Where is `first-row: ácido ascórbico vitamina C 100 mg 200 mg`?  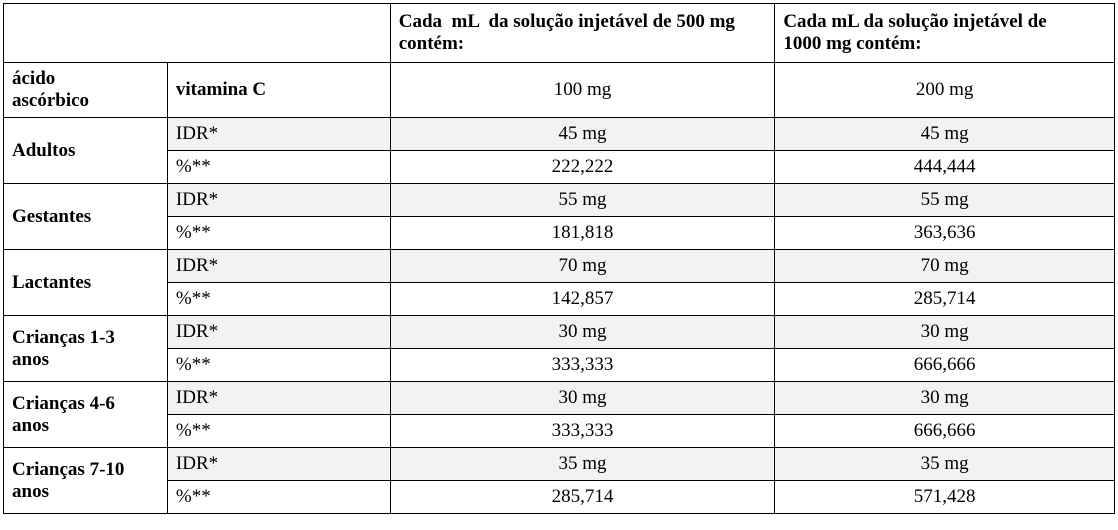
first-row: ácido ascórbico vitamina C 100 mg 200 mg is located at coordinates (559, 90).